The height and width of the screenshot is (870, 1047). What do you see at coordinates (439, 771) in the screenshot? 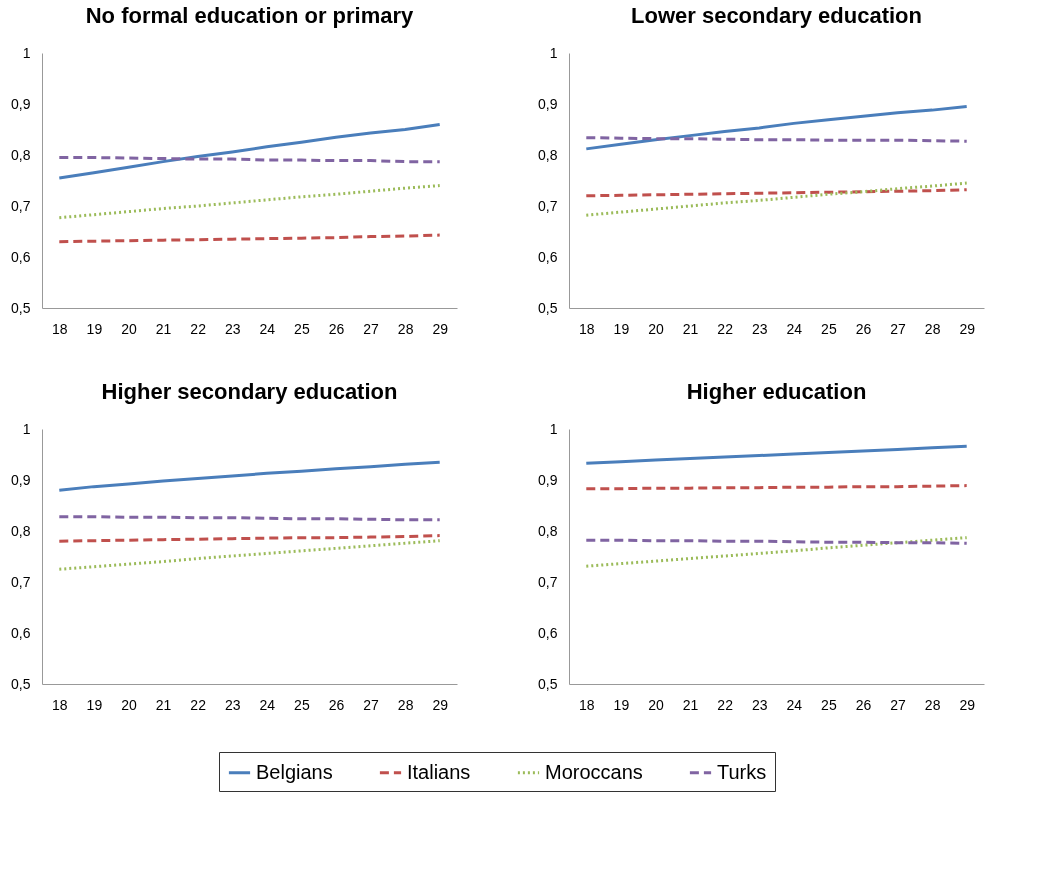
I see `legend-label: Italians` at bounding box center [439, 771].